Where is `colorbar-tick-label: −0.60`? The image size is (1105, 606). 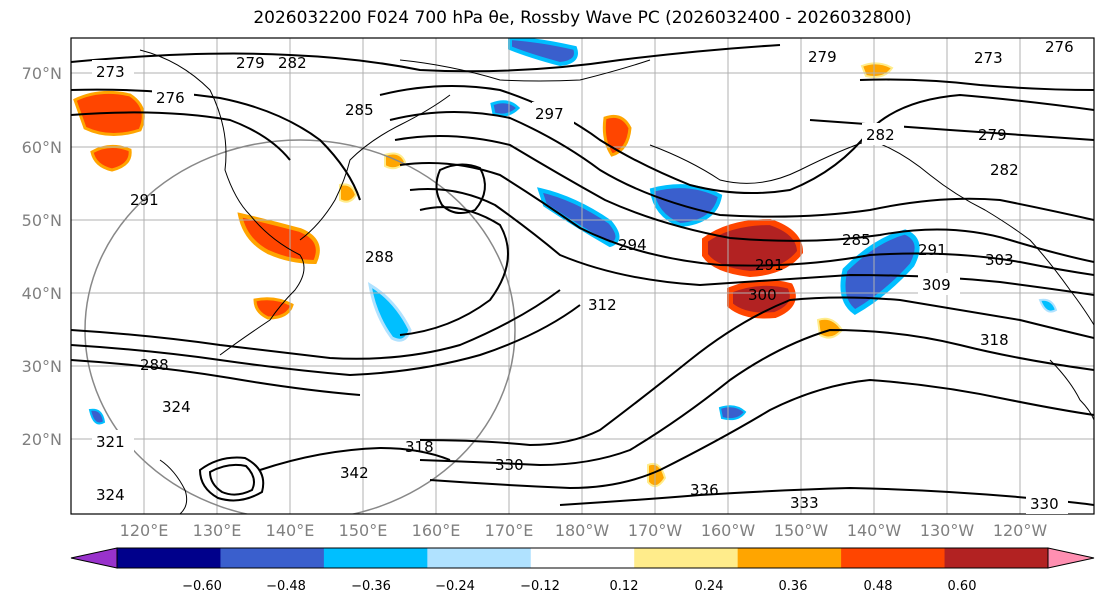 colorbar-tick-label: −0.60 is located at coordinates (202, 586).